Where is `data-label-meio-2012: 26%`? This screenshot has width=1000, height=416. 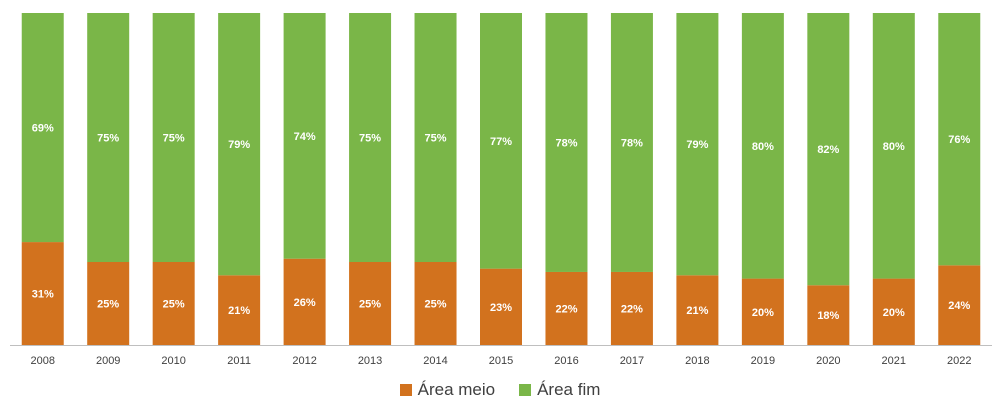 data-label-meio-2012: 26% is located at coordinates (305, 303).